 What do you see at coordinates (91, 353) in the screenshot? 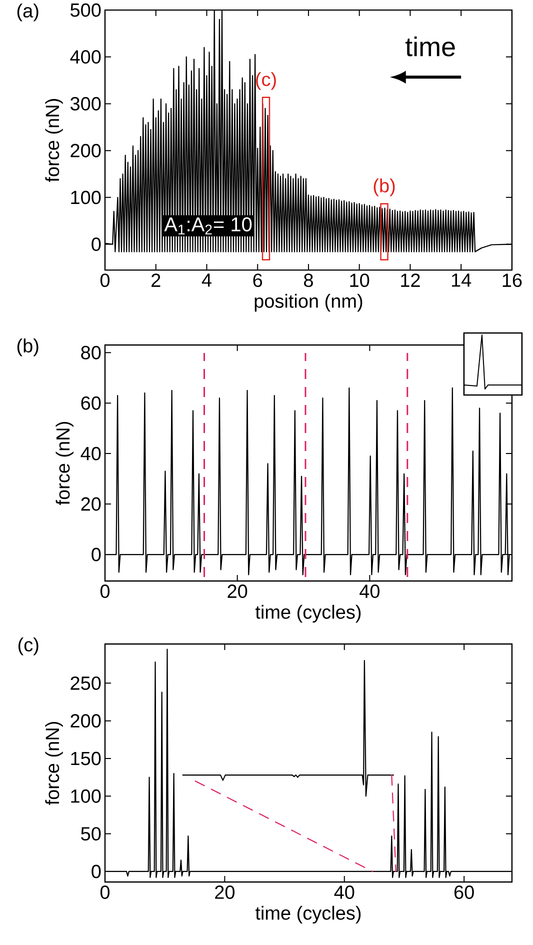
I see `y-tick-label: 80` at bounding box center [91, 353].